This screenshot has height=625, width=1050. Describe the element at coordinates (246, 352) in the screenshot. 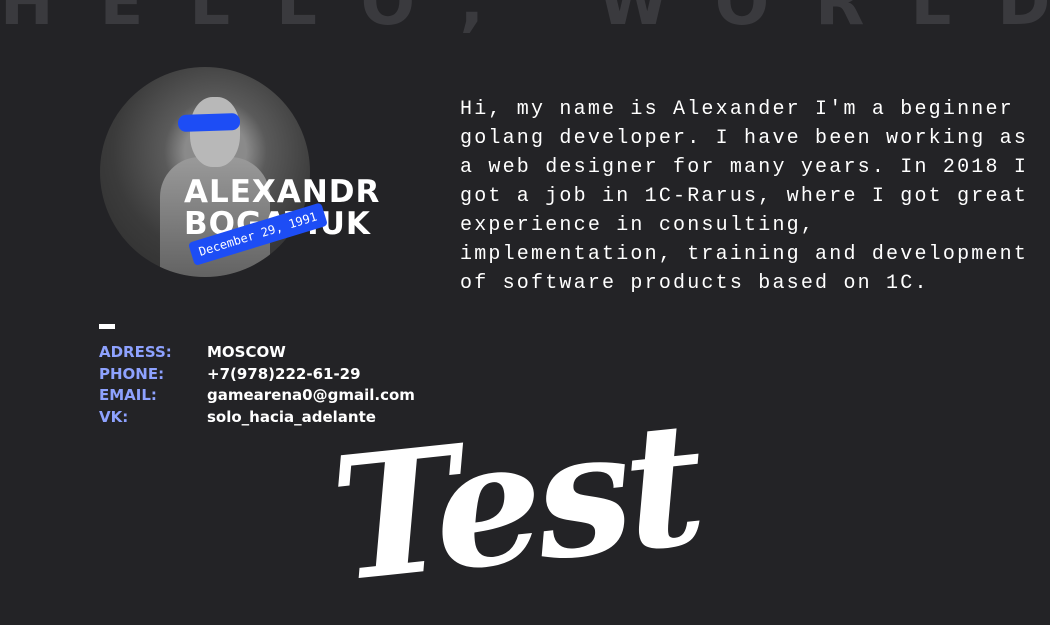

I see `contact-value: MOSCOW` at that location.